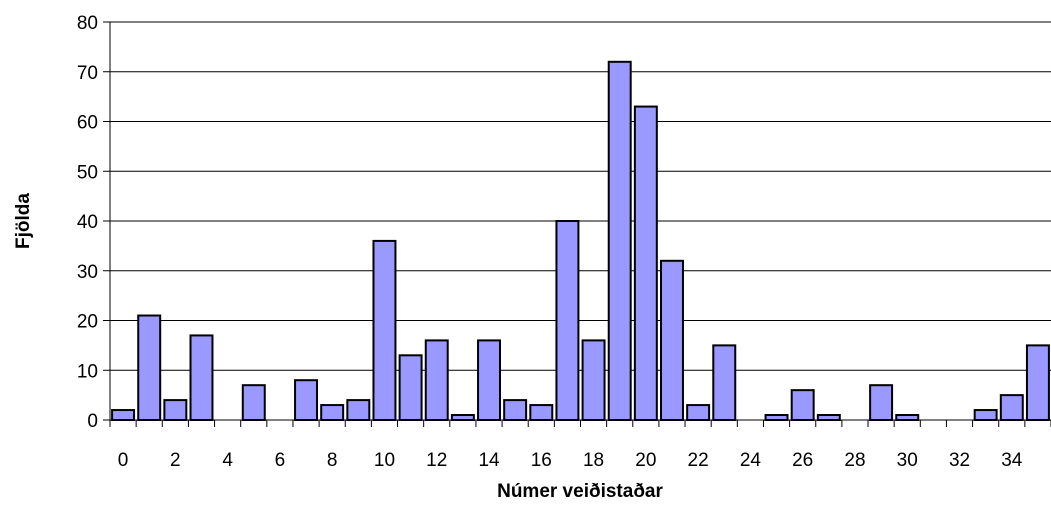 This screenshot has width=1051, height=509. What do you see at coordinates (436, 460) in the screenshot?
I see `x-tick-label-12: 12` at bounding box center [436, 460].